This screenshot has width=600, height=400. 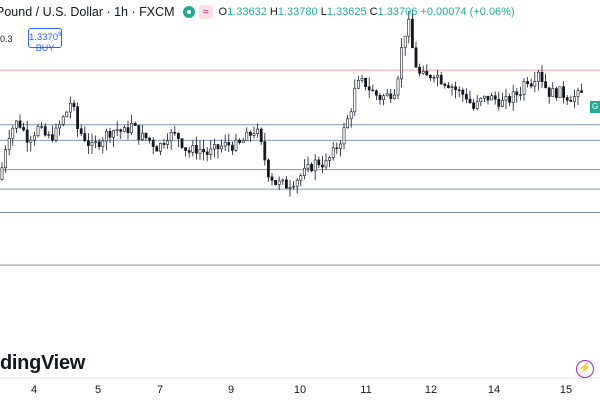 What do you see at coordinates (323, 12) in the screenshot?
I see `low-label: L` at bounding box center [323, 12].